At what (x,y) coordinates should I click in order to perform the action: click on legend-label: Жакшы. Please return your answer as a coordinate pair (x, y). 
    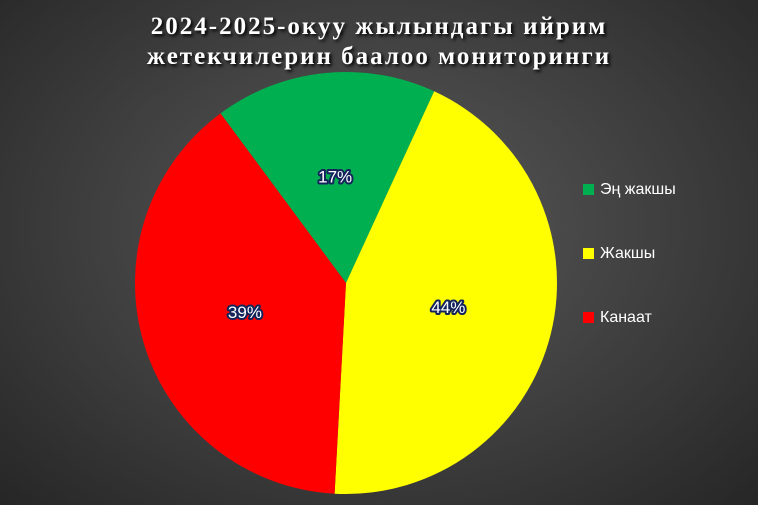
    Looking at the image, I should click on (627, 253).